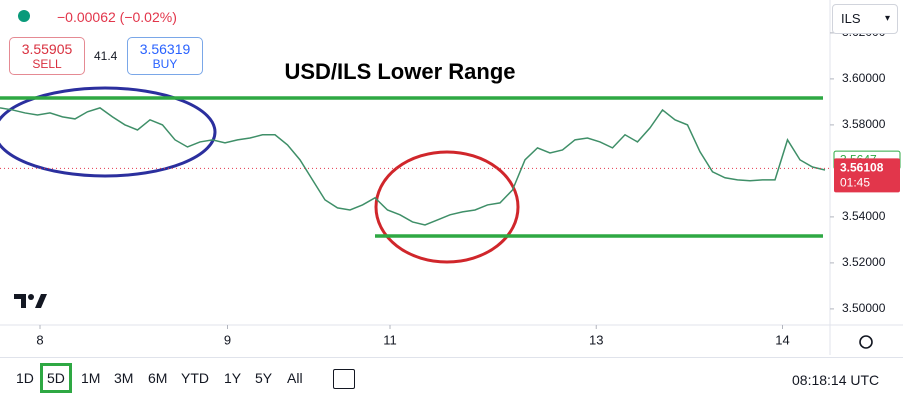  Describe the element at coordinates (864, 308) in the screenshot. I see `y-tick-label: 3.50000` at that location.